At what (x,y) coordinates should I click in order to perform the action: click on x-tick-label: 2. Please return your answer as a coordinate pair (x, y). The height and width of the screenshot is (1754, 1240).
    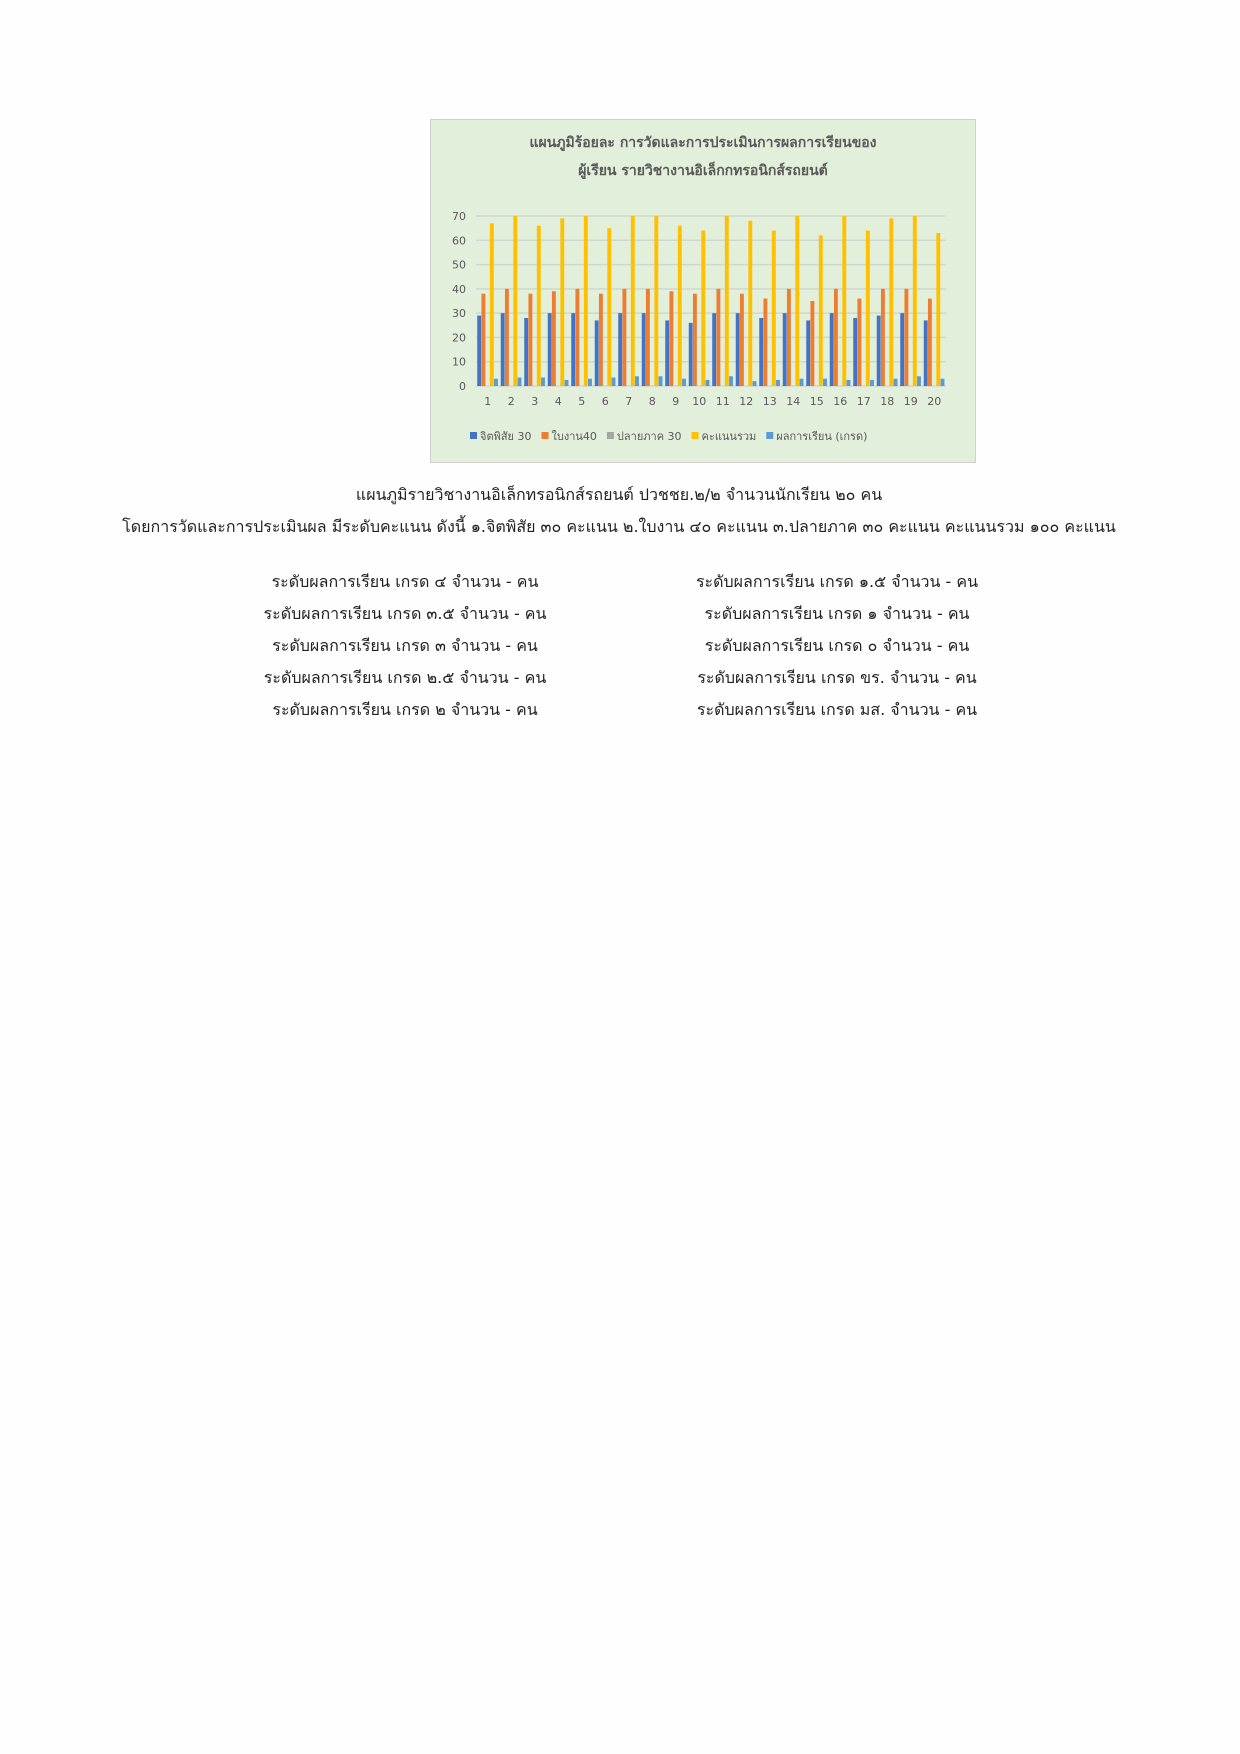
    Looking at the image, I should click on (511, 401).